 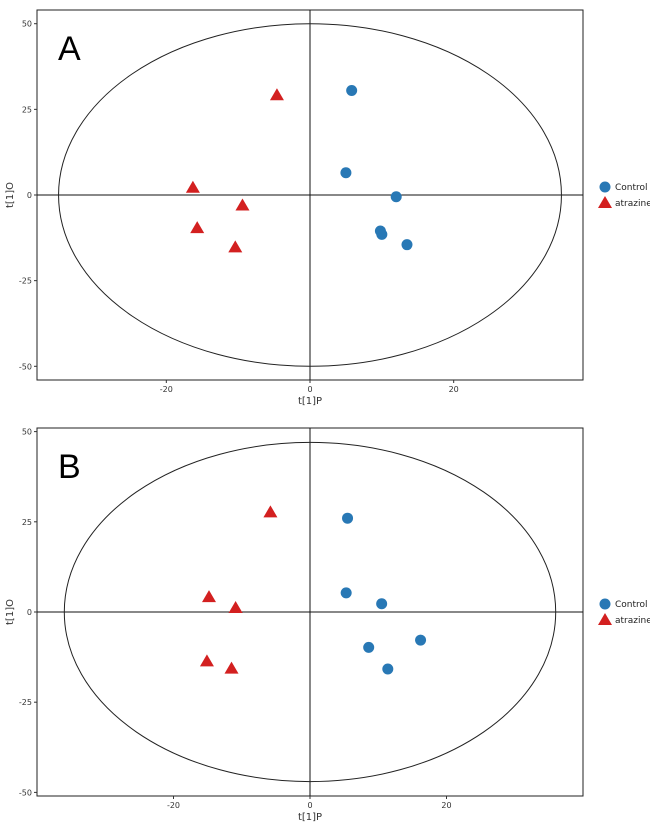 I want to click on panel-label: B, so click(x=69, y=467).